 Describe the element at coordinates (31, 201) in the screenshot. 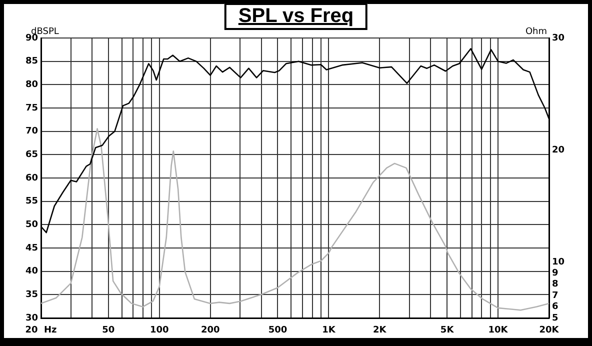

I see `y-tick-label: 55` at that location.